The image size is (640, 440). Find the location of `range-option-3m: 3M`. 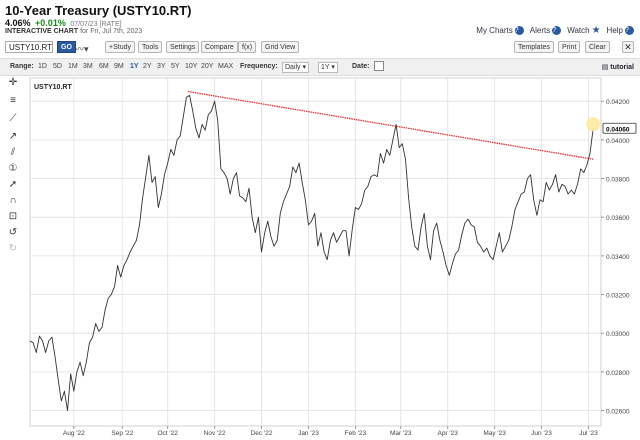

range-option-3m: 3M is located at coordinates (88, 66).